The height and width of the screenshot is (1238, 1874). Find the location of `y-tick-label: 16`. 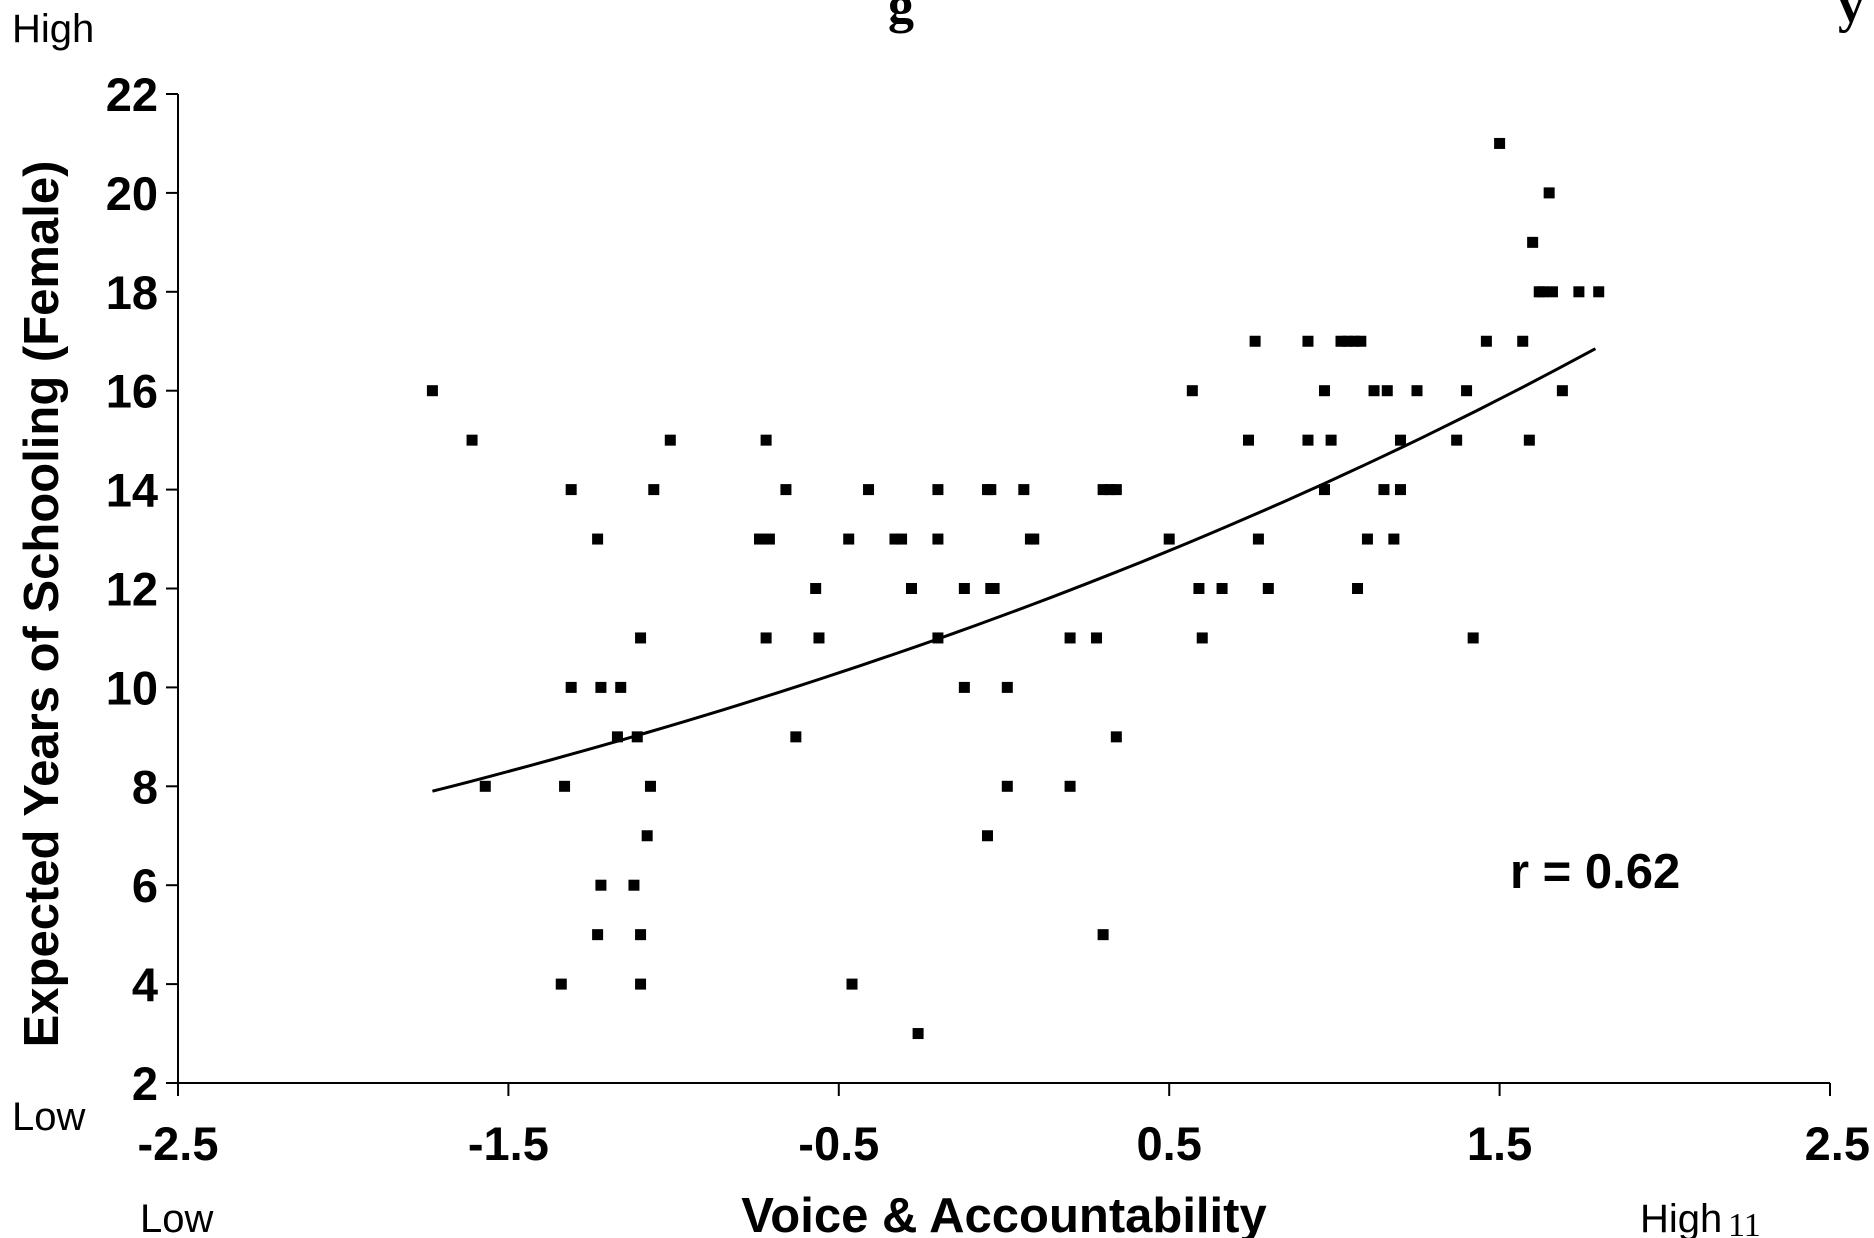

y-tick-label: 16 is located at coordinates (132, 391).